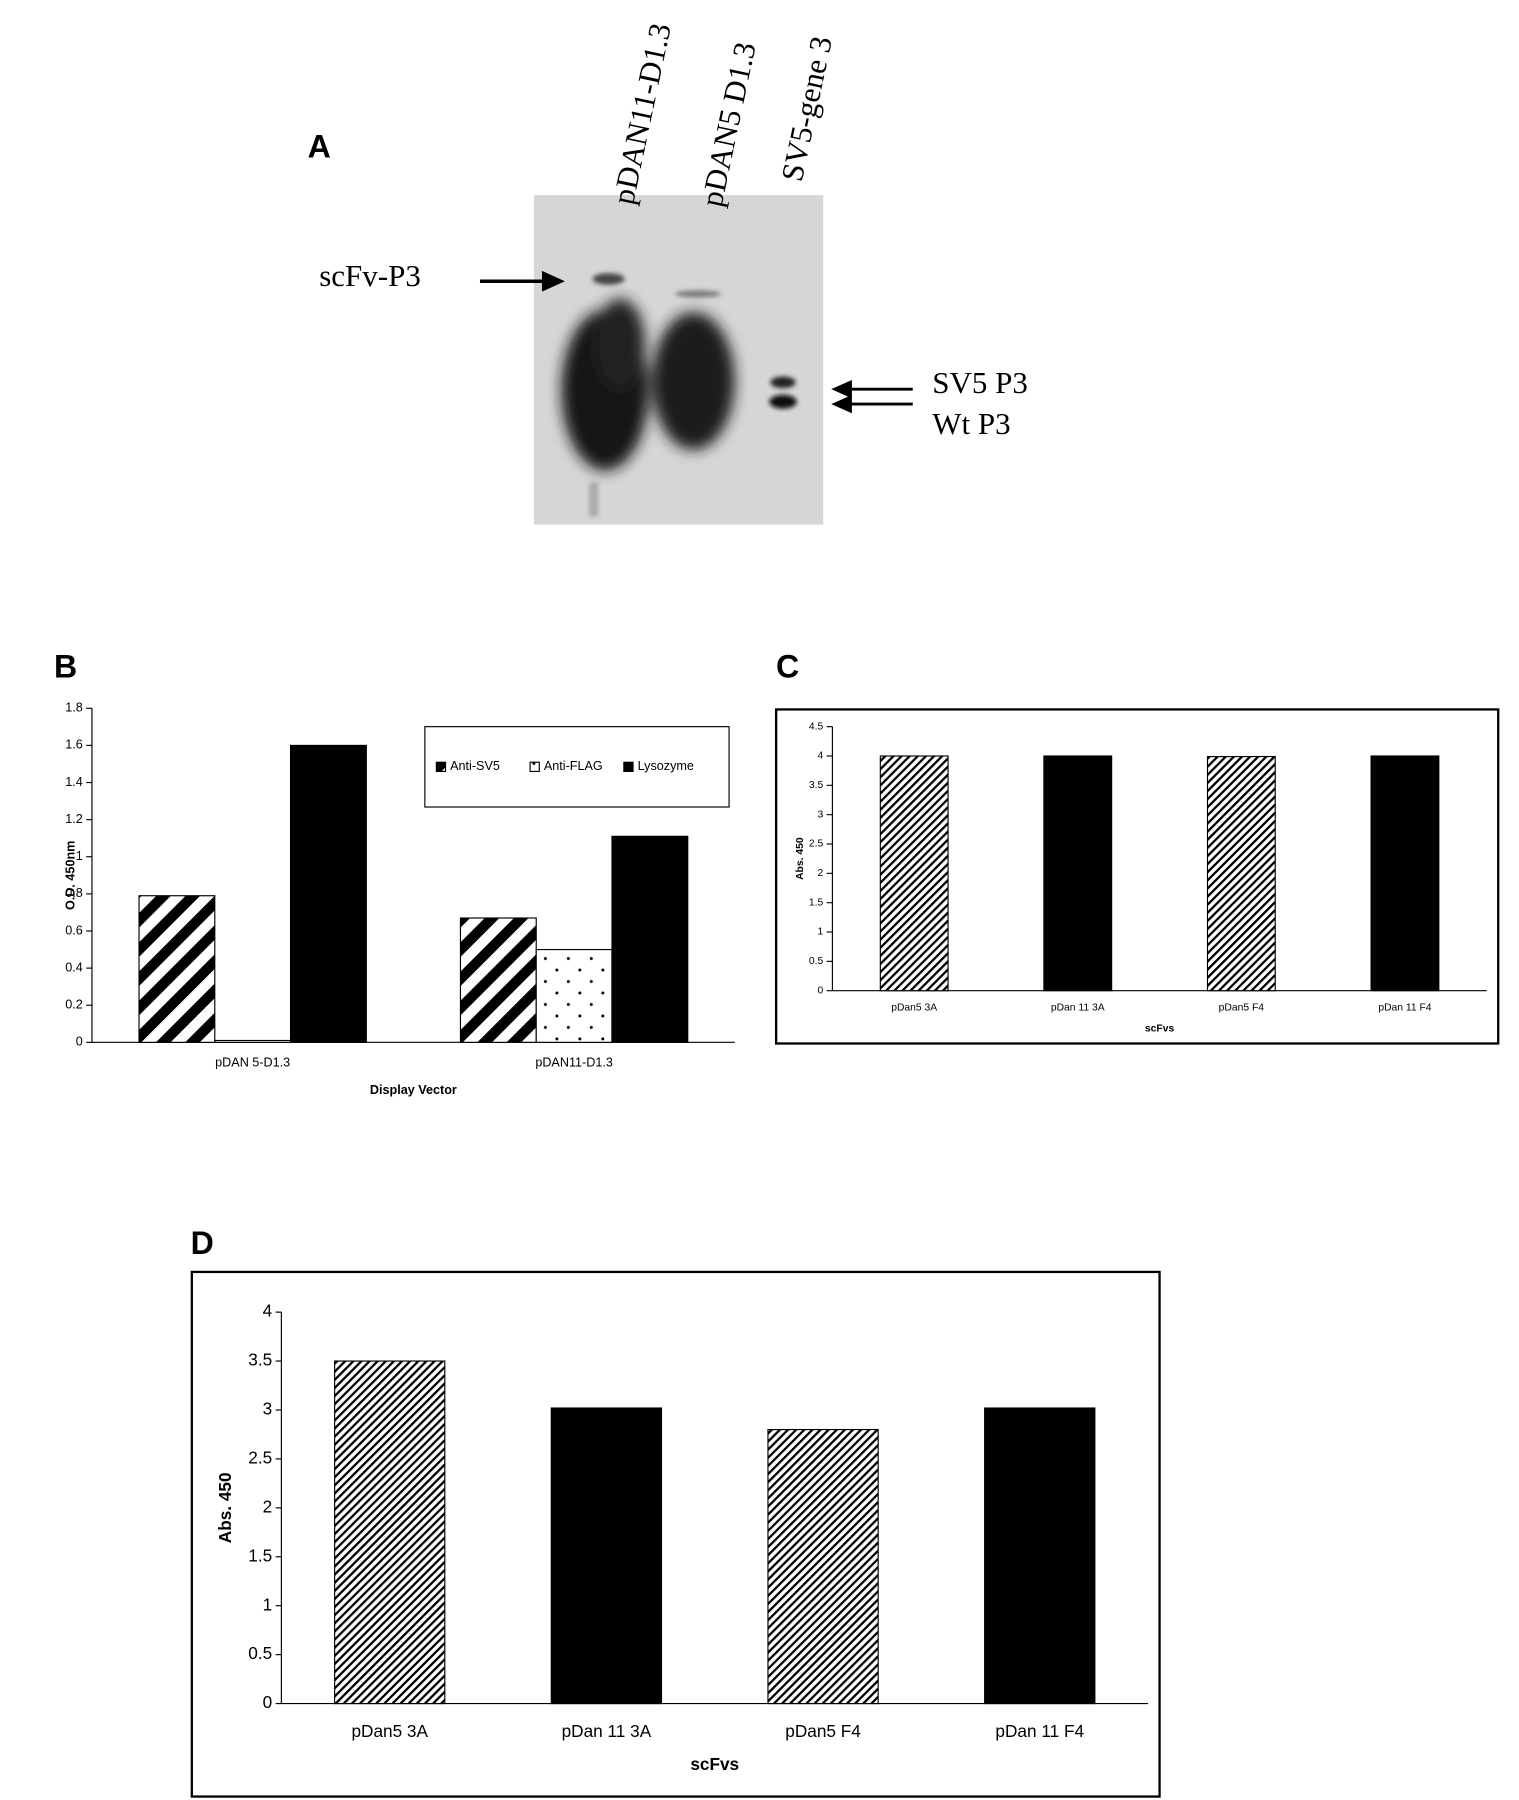 This screenshot has width=1519, height=1800. What do you see at coordinates (74, 1005) in the screenshot?
I see `y-tick-label: 0.2` at bounding box center [74, 1005].